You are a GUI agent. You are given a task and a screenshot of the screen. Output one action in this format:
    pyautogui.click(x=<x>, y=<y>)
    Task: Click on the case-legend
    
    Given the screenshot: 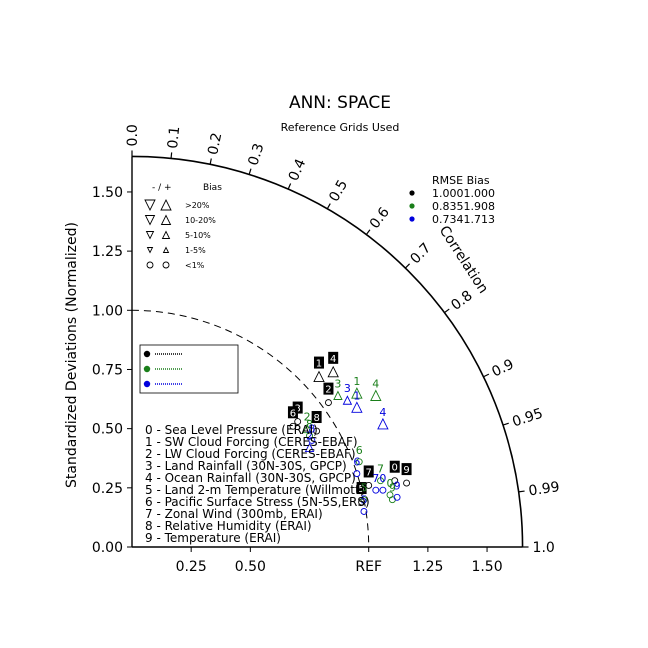 What is the action you would take?
    pyautogui.click(x=189, y=369)
    